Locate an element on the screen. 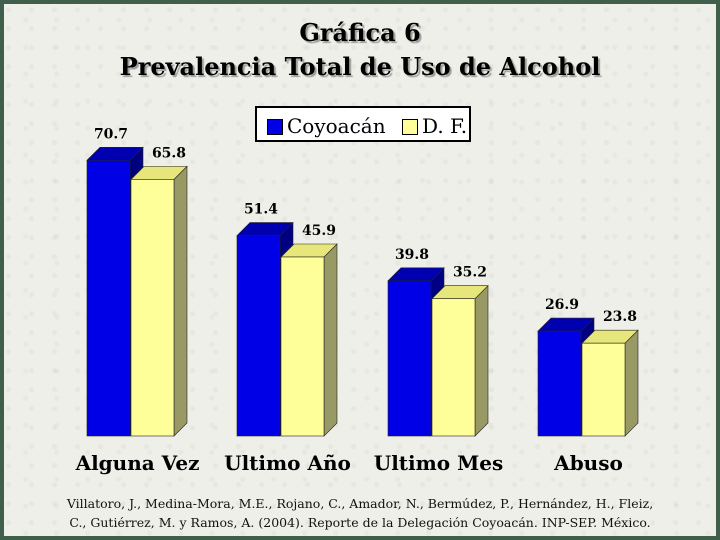 The height and width of the screenshot is (540, 720). chart-title: Gráfica 6 is located at coordinates (360, 32).